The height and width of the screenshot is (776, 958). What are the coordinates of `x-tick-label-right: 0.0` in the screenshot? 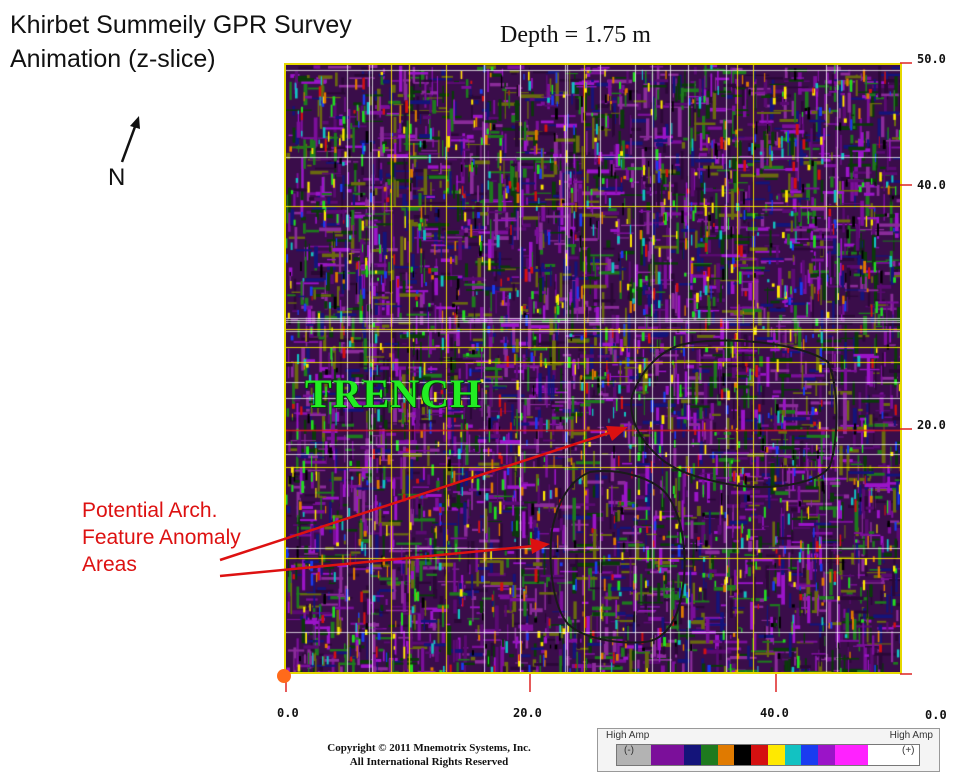 It's located at (936, 715).